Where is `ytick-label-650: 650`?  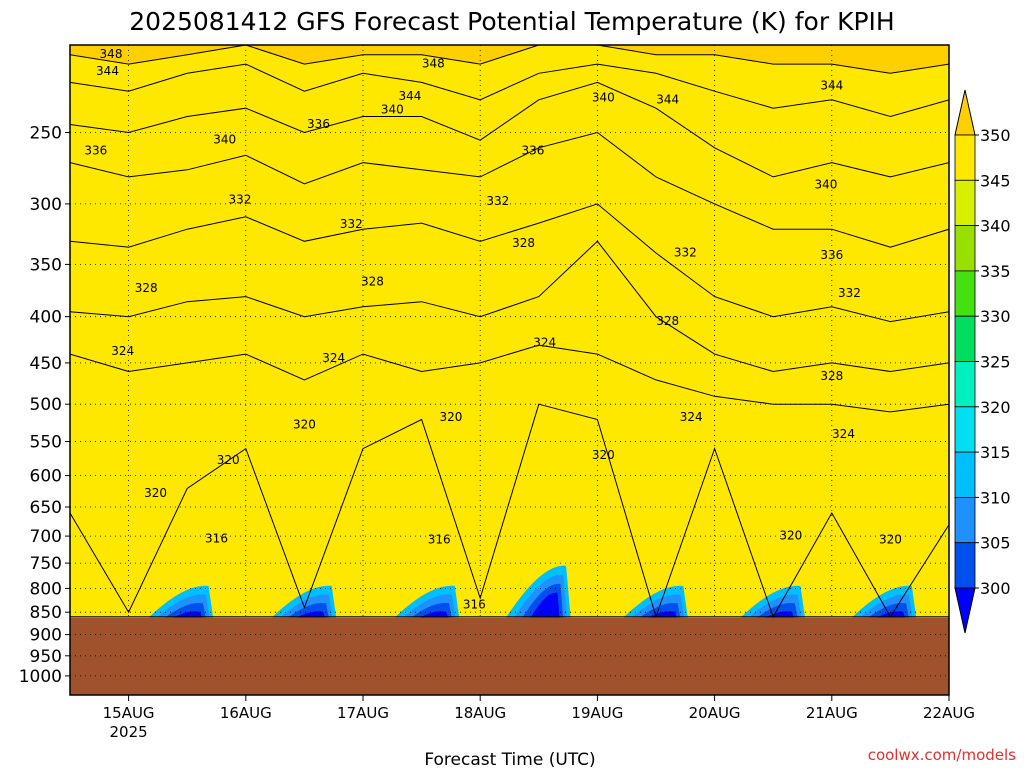
ytick-label-650: 650 is located at coordinates (46, 508).